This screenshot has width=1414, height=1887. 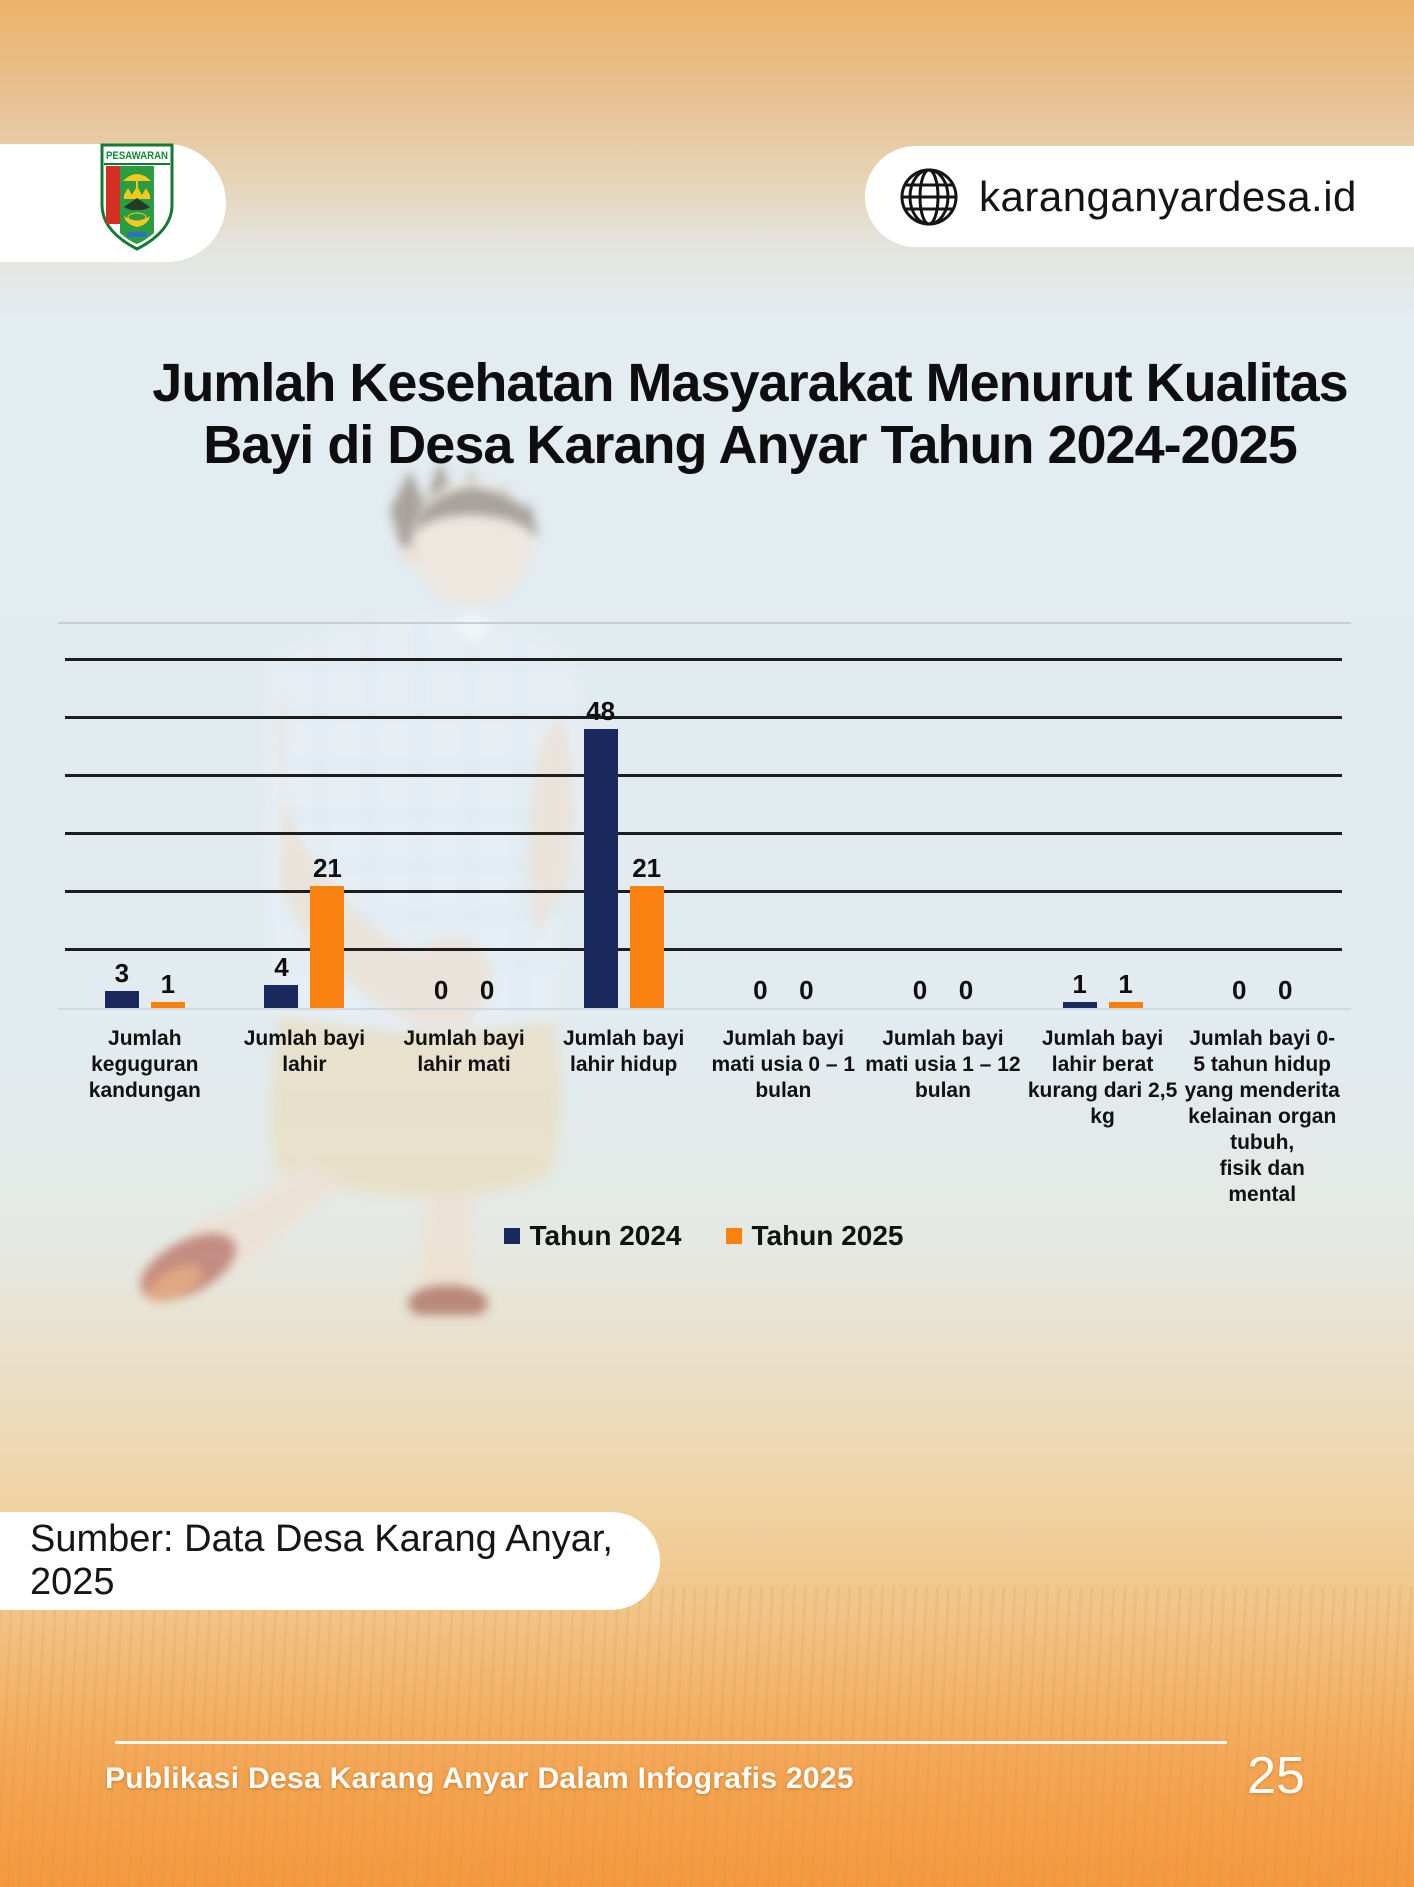 I want to click on chart-legend: Tahun 2024 Tahun 2025, so click(x=703, y=1236).